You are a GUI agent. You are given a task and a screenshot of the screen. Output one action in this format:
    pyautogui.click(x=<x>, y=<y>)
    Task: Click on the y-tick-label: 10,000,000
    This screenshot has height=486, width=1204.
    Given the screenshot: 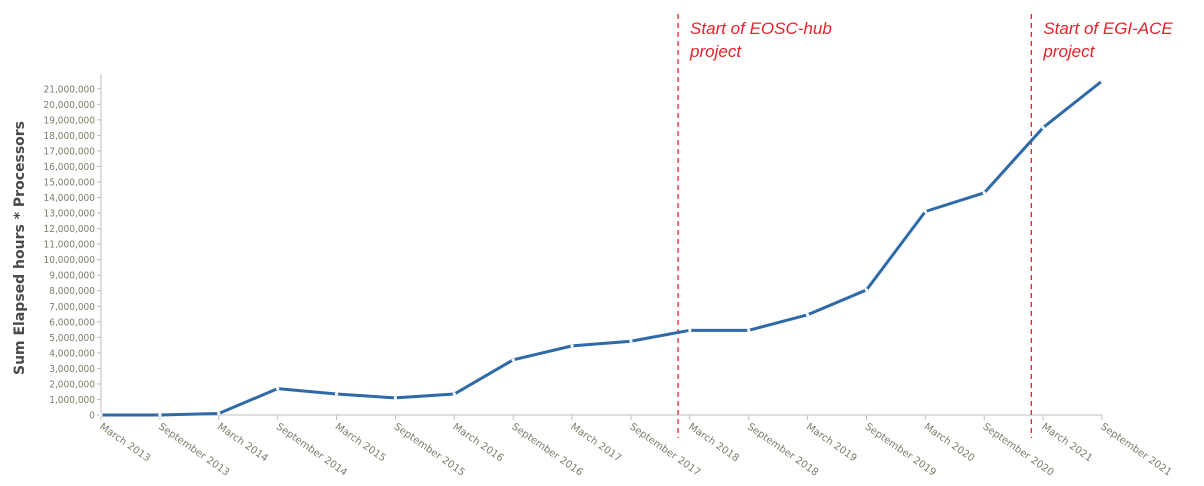 What is the action you would take?
    pyautogui.click(x=70, y=260)
    